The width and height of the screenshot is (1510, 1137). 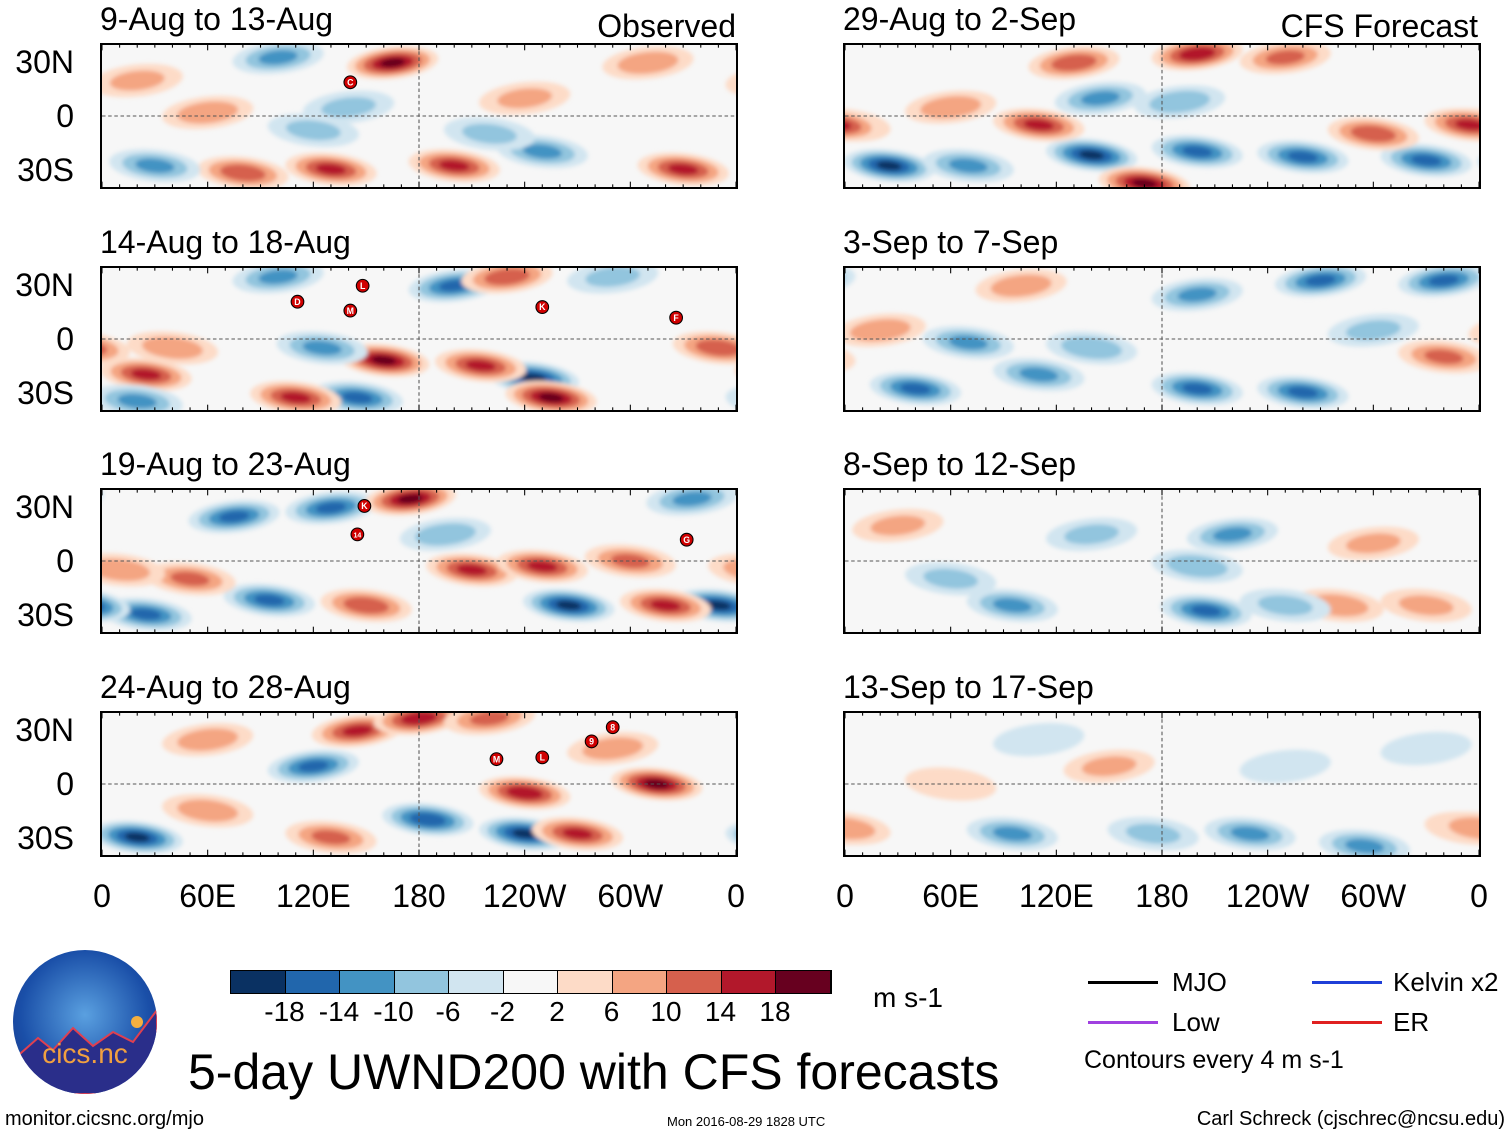 I want to click on map-field: M L 9 8, so click(x=419, y=784).